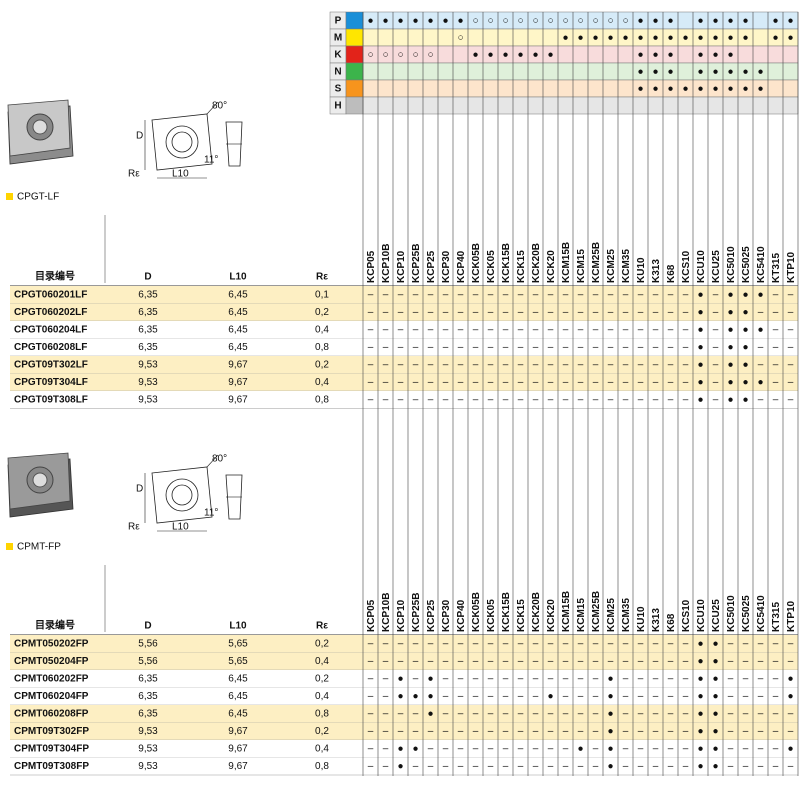 The image size is (805, 787). Describe the element at coordinates (148, 347) in the screenshot. I see `item-d: 6,35` at that location.